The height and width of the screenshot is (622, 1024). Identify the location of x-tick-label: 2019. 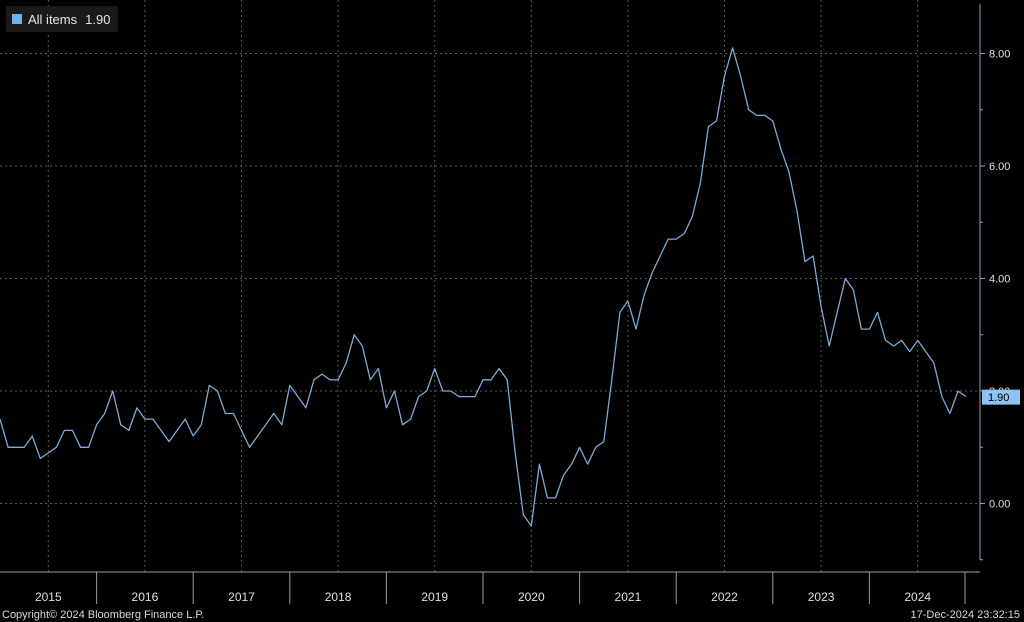
(434, 597).